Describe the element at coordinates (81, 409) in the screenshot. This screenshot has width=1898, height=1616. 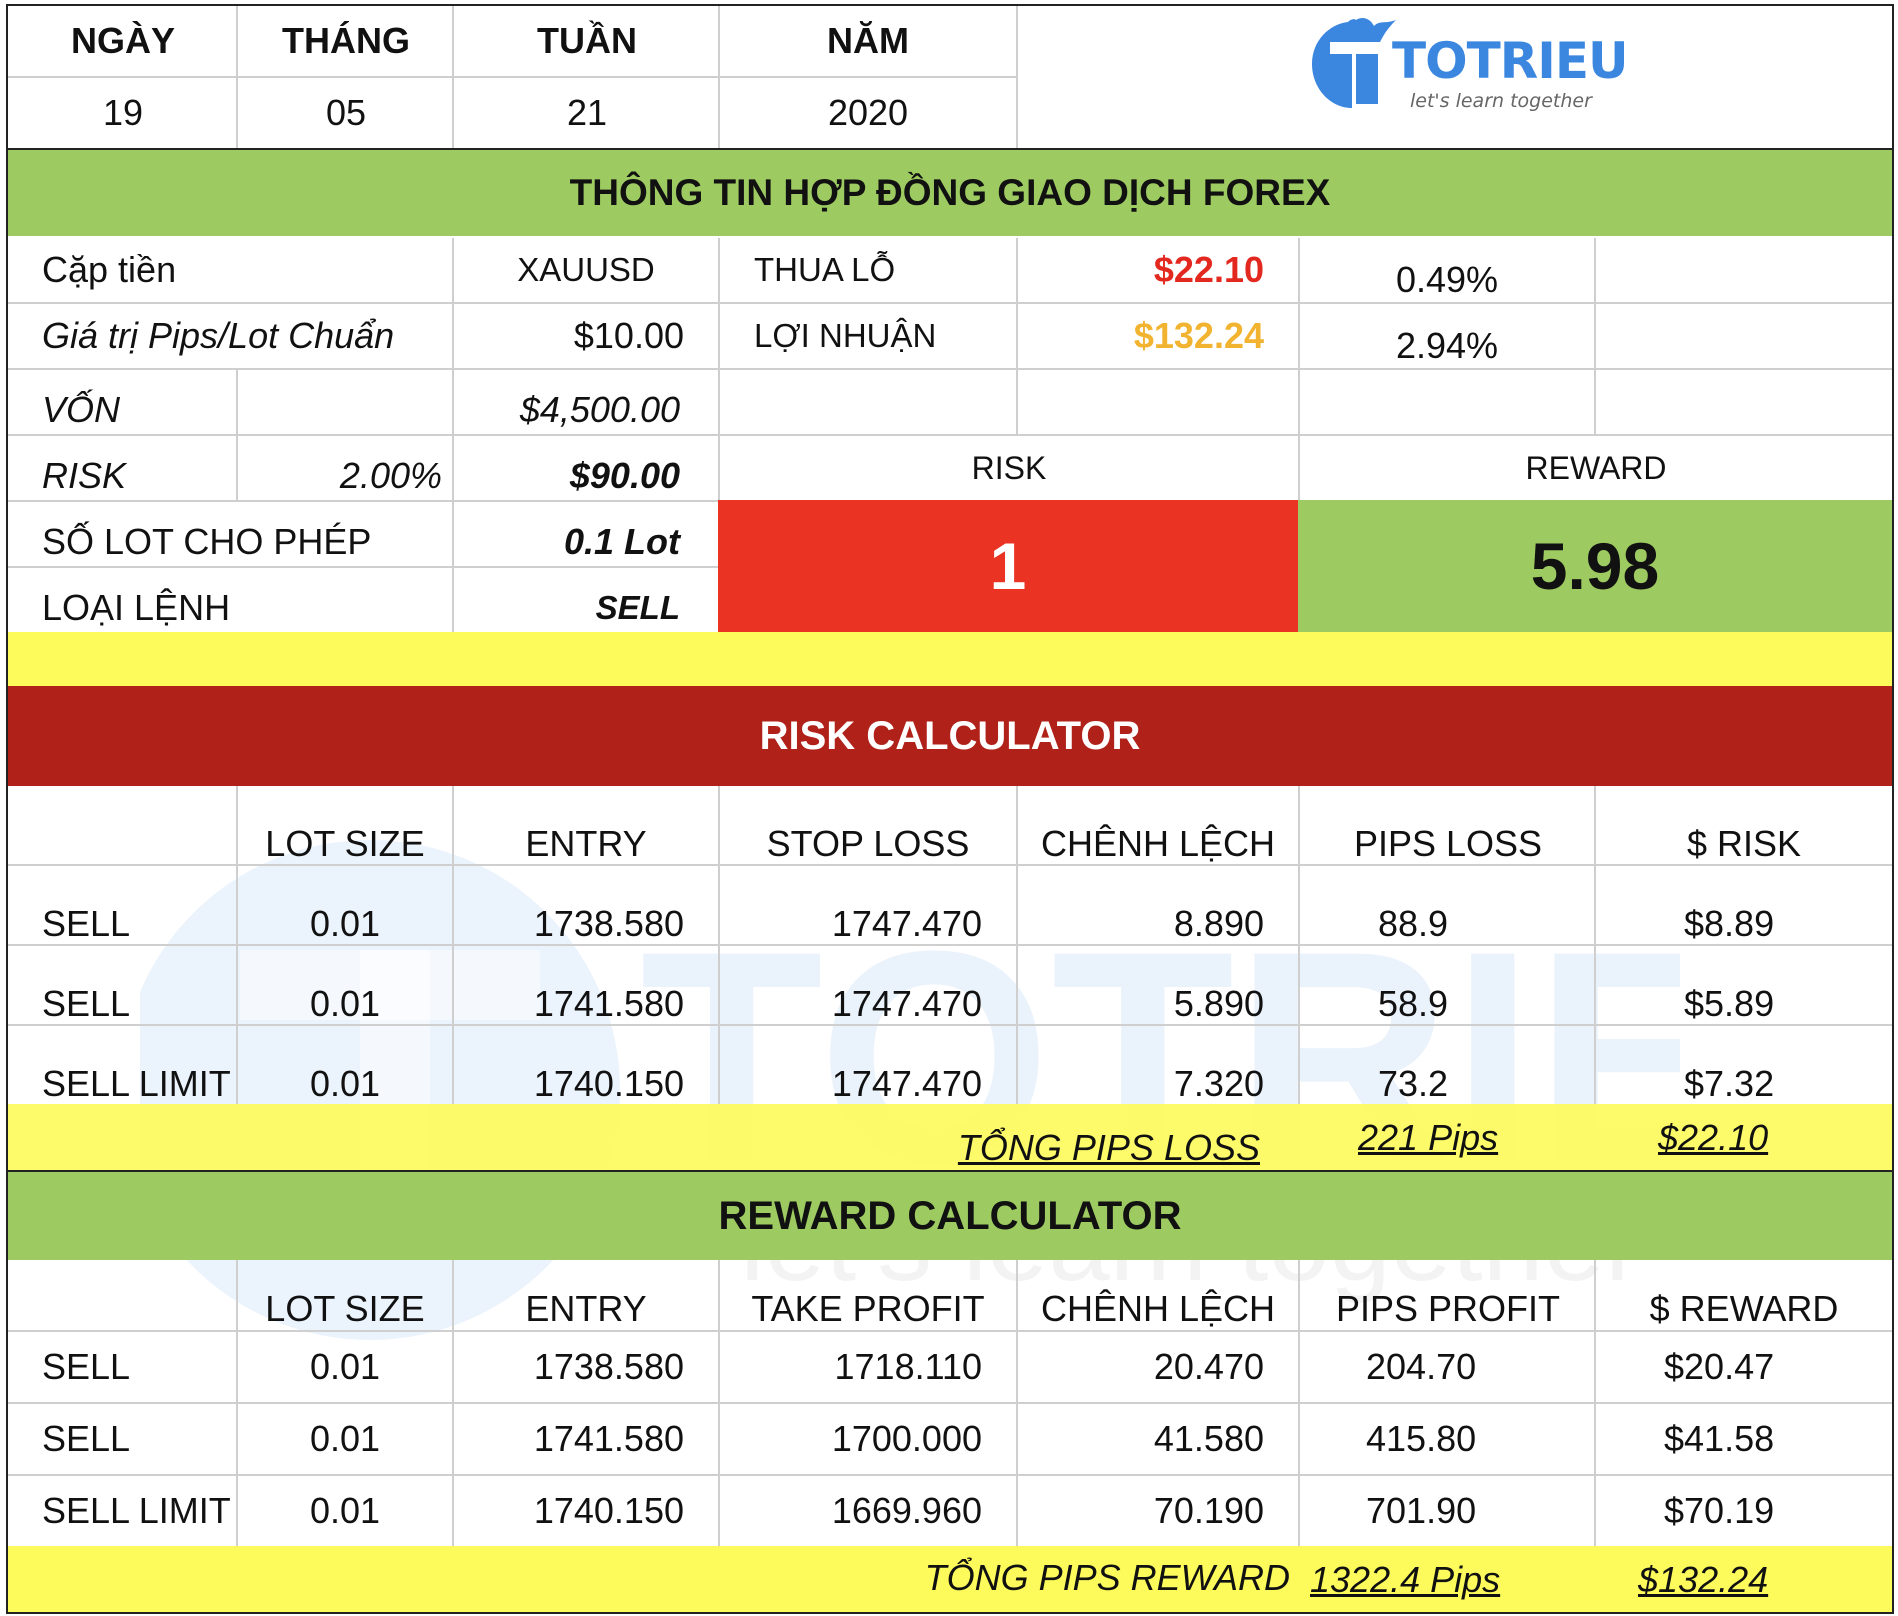
I see `capital-label: VỐN` at that location.